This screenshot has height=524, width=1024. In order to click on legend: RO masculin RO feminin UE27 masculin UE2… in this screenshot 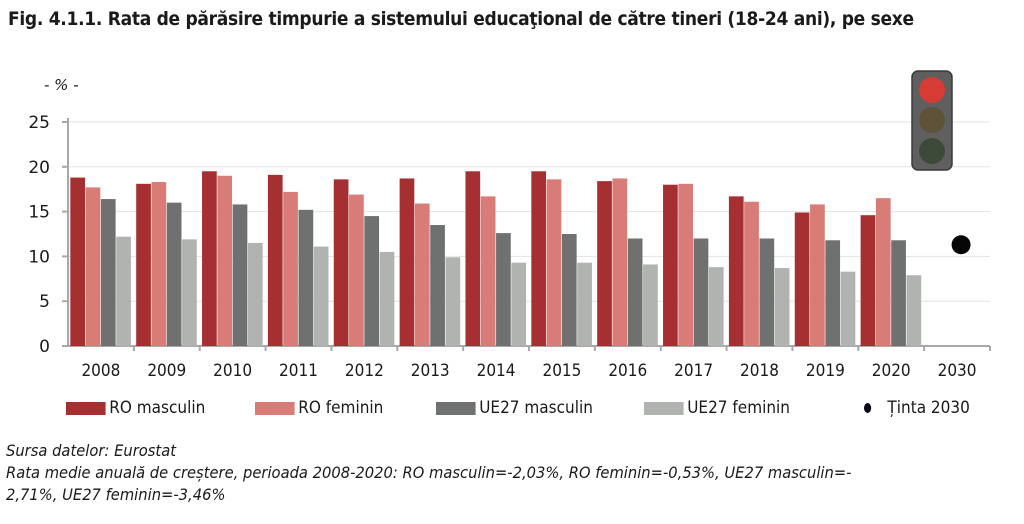, I will do `click(512, 413)`.